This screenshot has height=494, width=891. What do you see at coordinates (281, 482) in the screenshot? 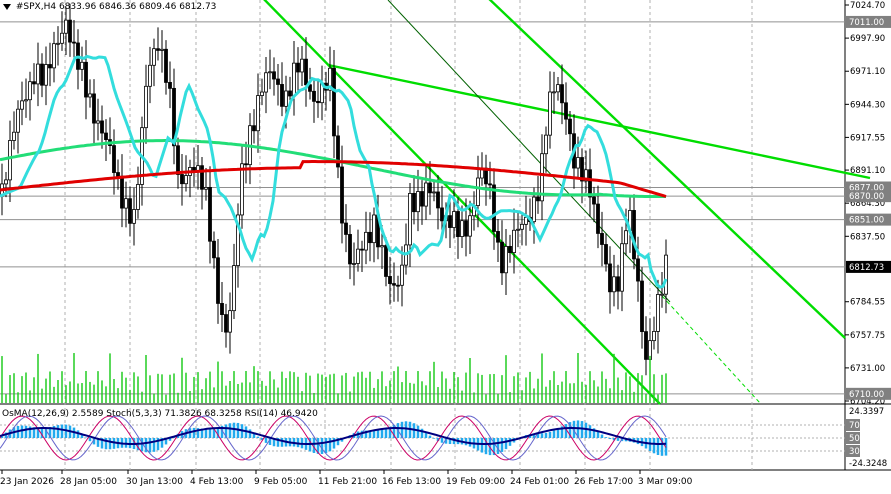
I see `time-label-4: 9 Feb 05:00` at bounding box center [281, 482].